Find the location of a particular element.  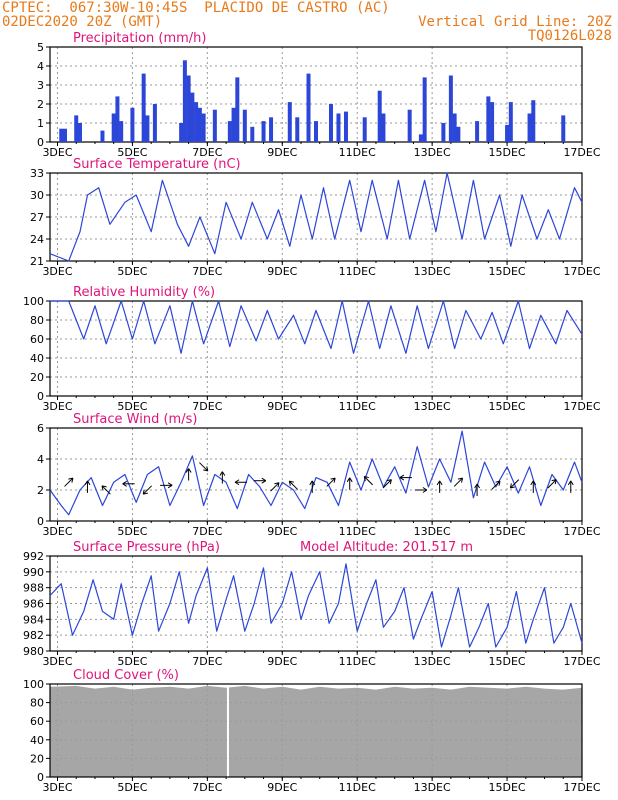

y-tick-label: 80 is located at coordinates (37, 703).